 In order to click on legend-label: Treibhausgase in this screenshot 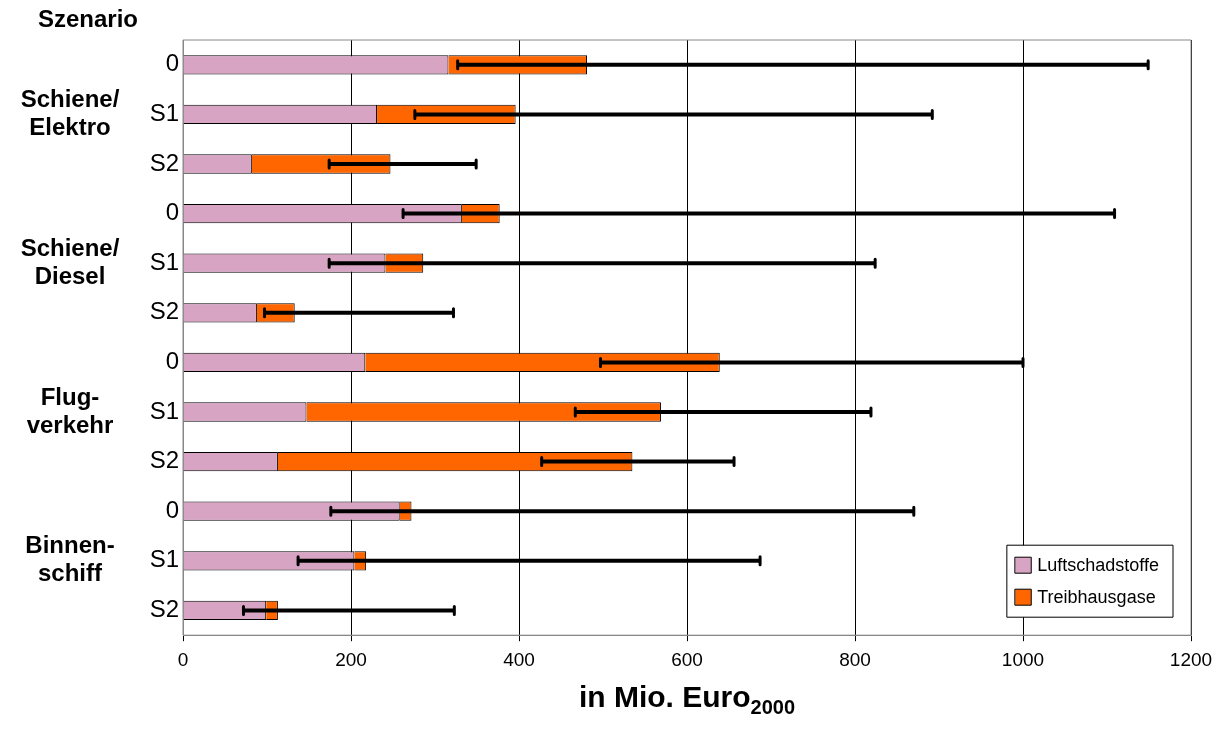, I will do `click(1096, 597)`.